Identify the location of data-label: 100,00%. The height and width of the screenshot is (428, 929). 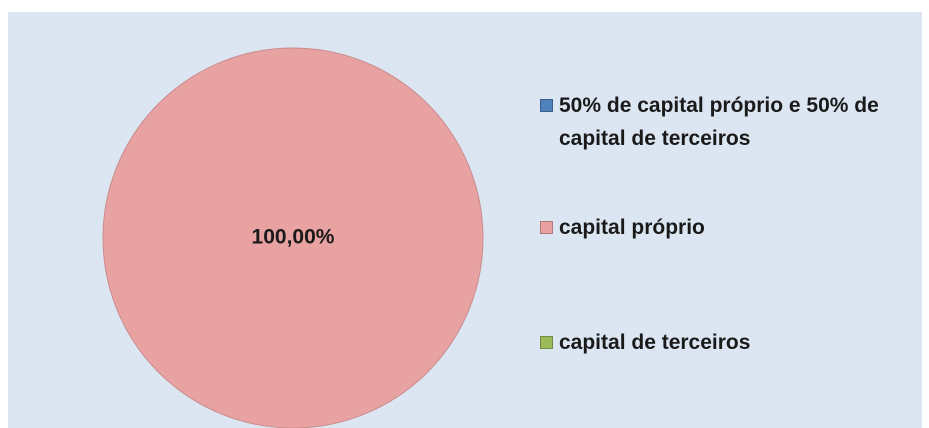
(293, 237).